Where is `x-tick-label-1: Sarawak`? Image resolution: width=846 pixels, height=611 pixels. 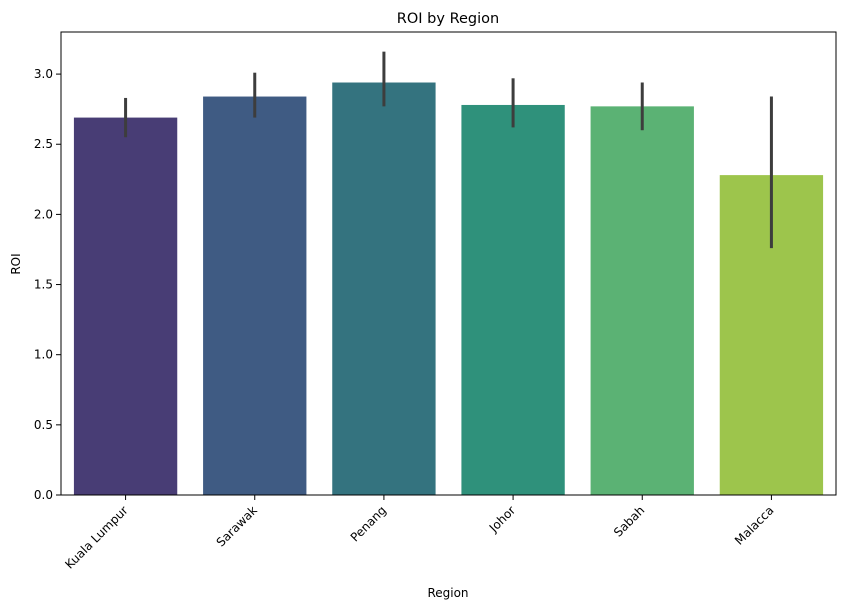 x-tick-label-1: Sarawak is located at coordinates (237, 526).